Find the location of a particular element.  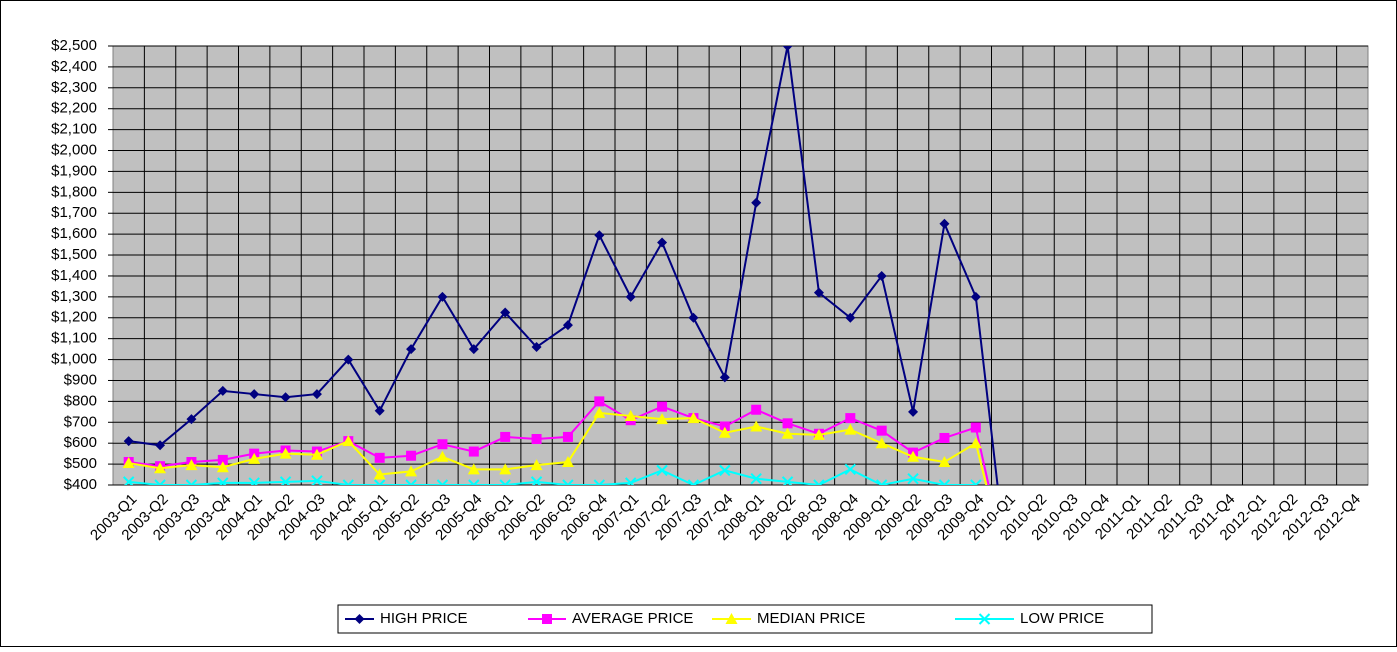

y-tick-label: $500 is located at coordinates (80, 463).